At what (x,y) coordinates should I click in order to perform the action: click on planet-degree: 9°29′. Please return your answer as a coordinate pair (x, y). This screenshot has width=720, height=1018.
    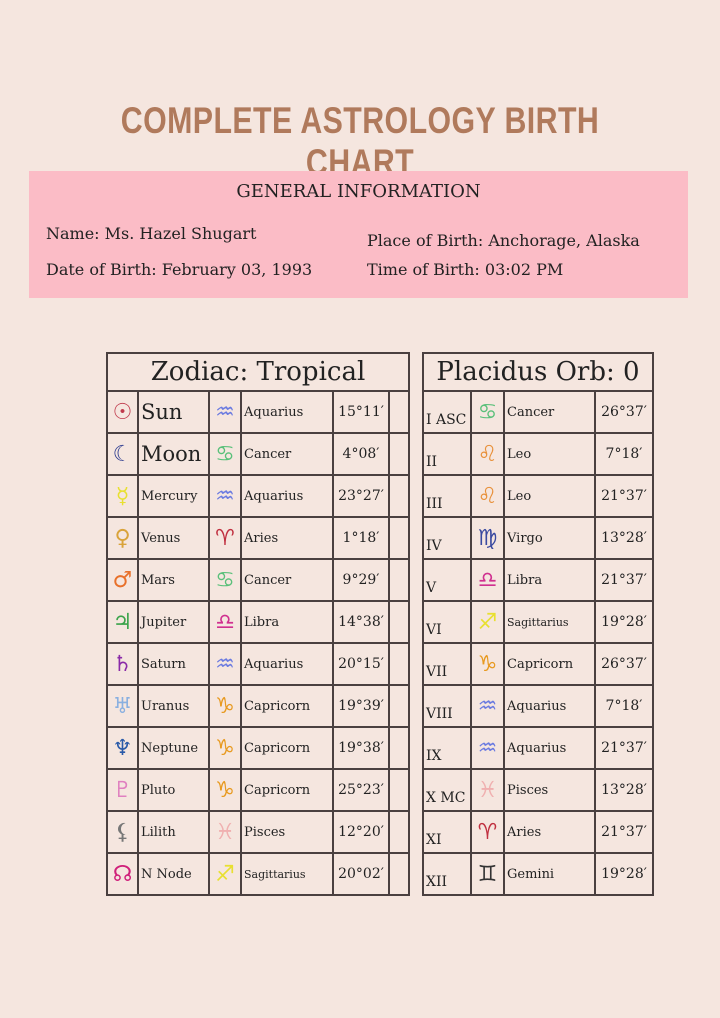
    Looking at the image, I should click on (361, 580).